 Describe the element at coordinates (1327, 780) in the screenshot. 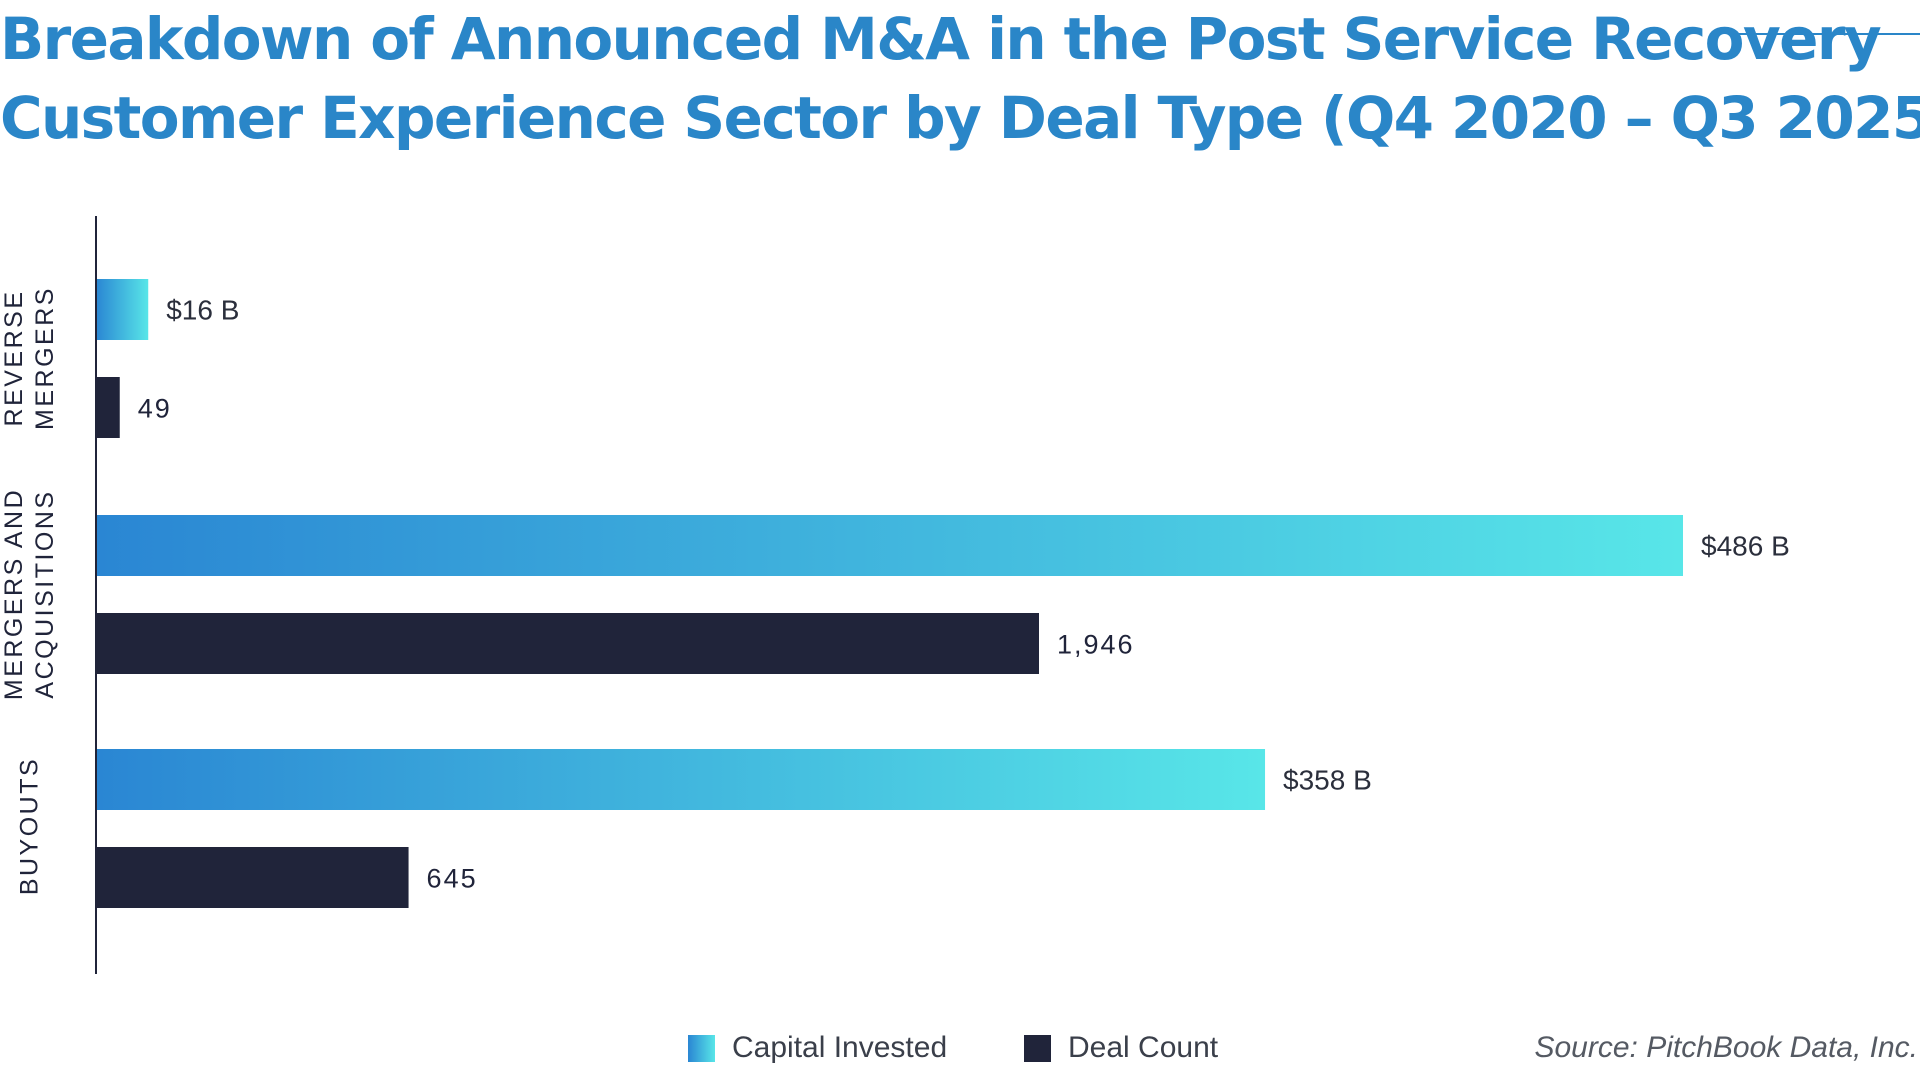

I see `data-label-capital-invested-buyouts: $358 B` at that location.